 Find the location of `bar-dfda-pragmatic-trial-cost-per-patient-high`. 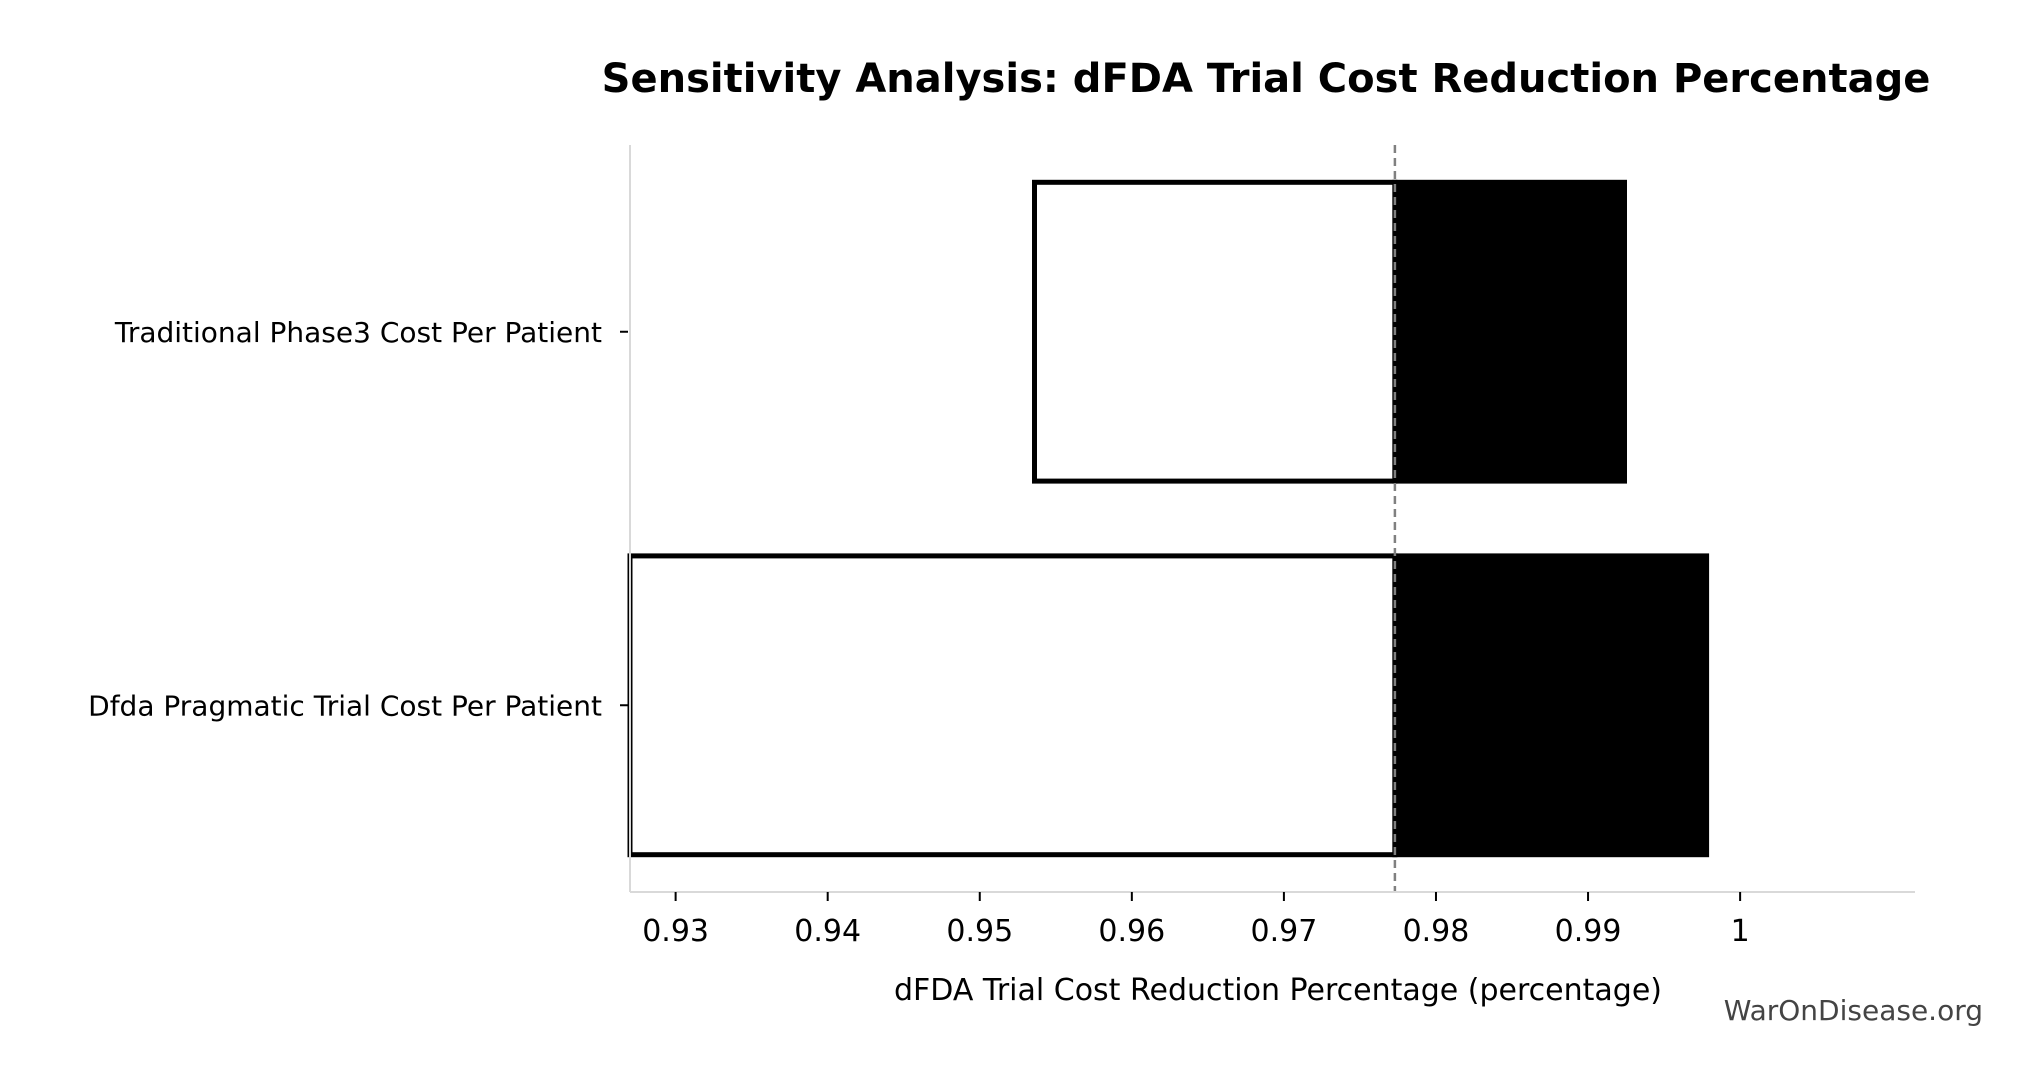

bar-dfda-pragmatic-trial-cost-per-patient-high is located at coordinates (1551, 705).